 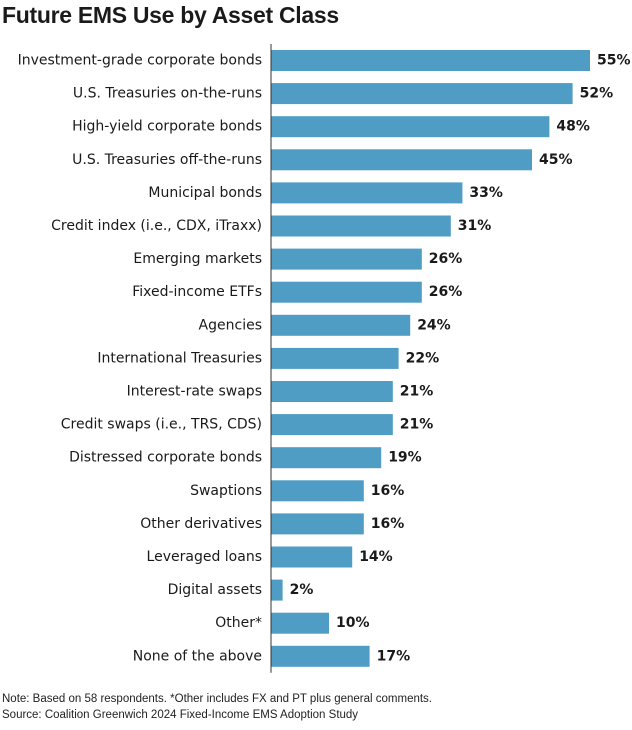 What do you see at coordinates (179, 358) in the screenshot?
I see `category-label-international-treasuries: International Treasuries` at bounding box center [179, 358].